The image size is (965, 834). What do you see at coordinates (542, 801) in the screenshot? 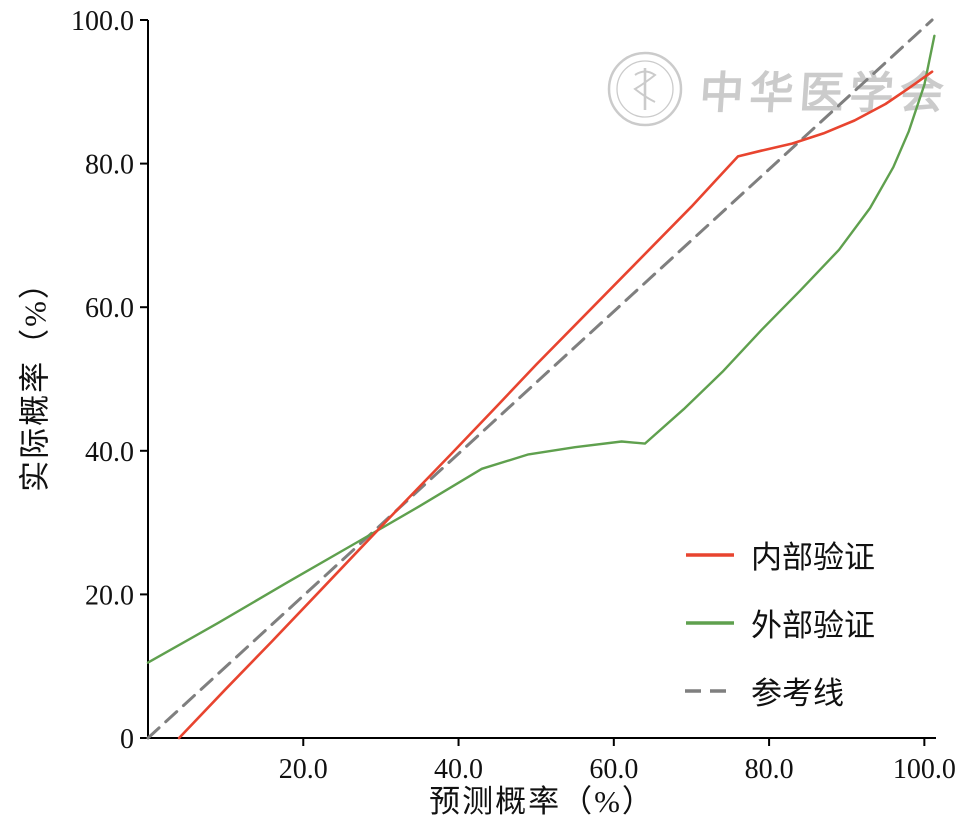
I see `x-axis-label: 预测概率（%）` at bounding box center [542, 801].